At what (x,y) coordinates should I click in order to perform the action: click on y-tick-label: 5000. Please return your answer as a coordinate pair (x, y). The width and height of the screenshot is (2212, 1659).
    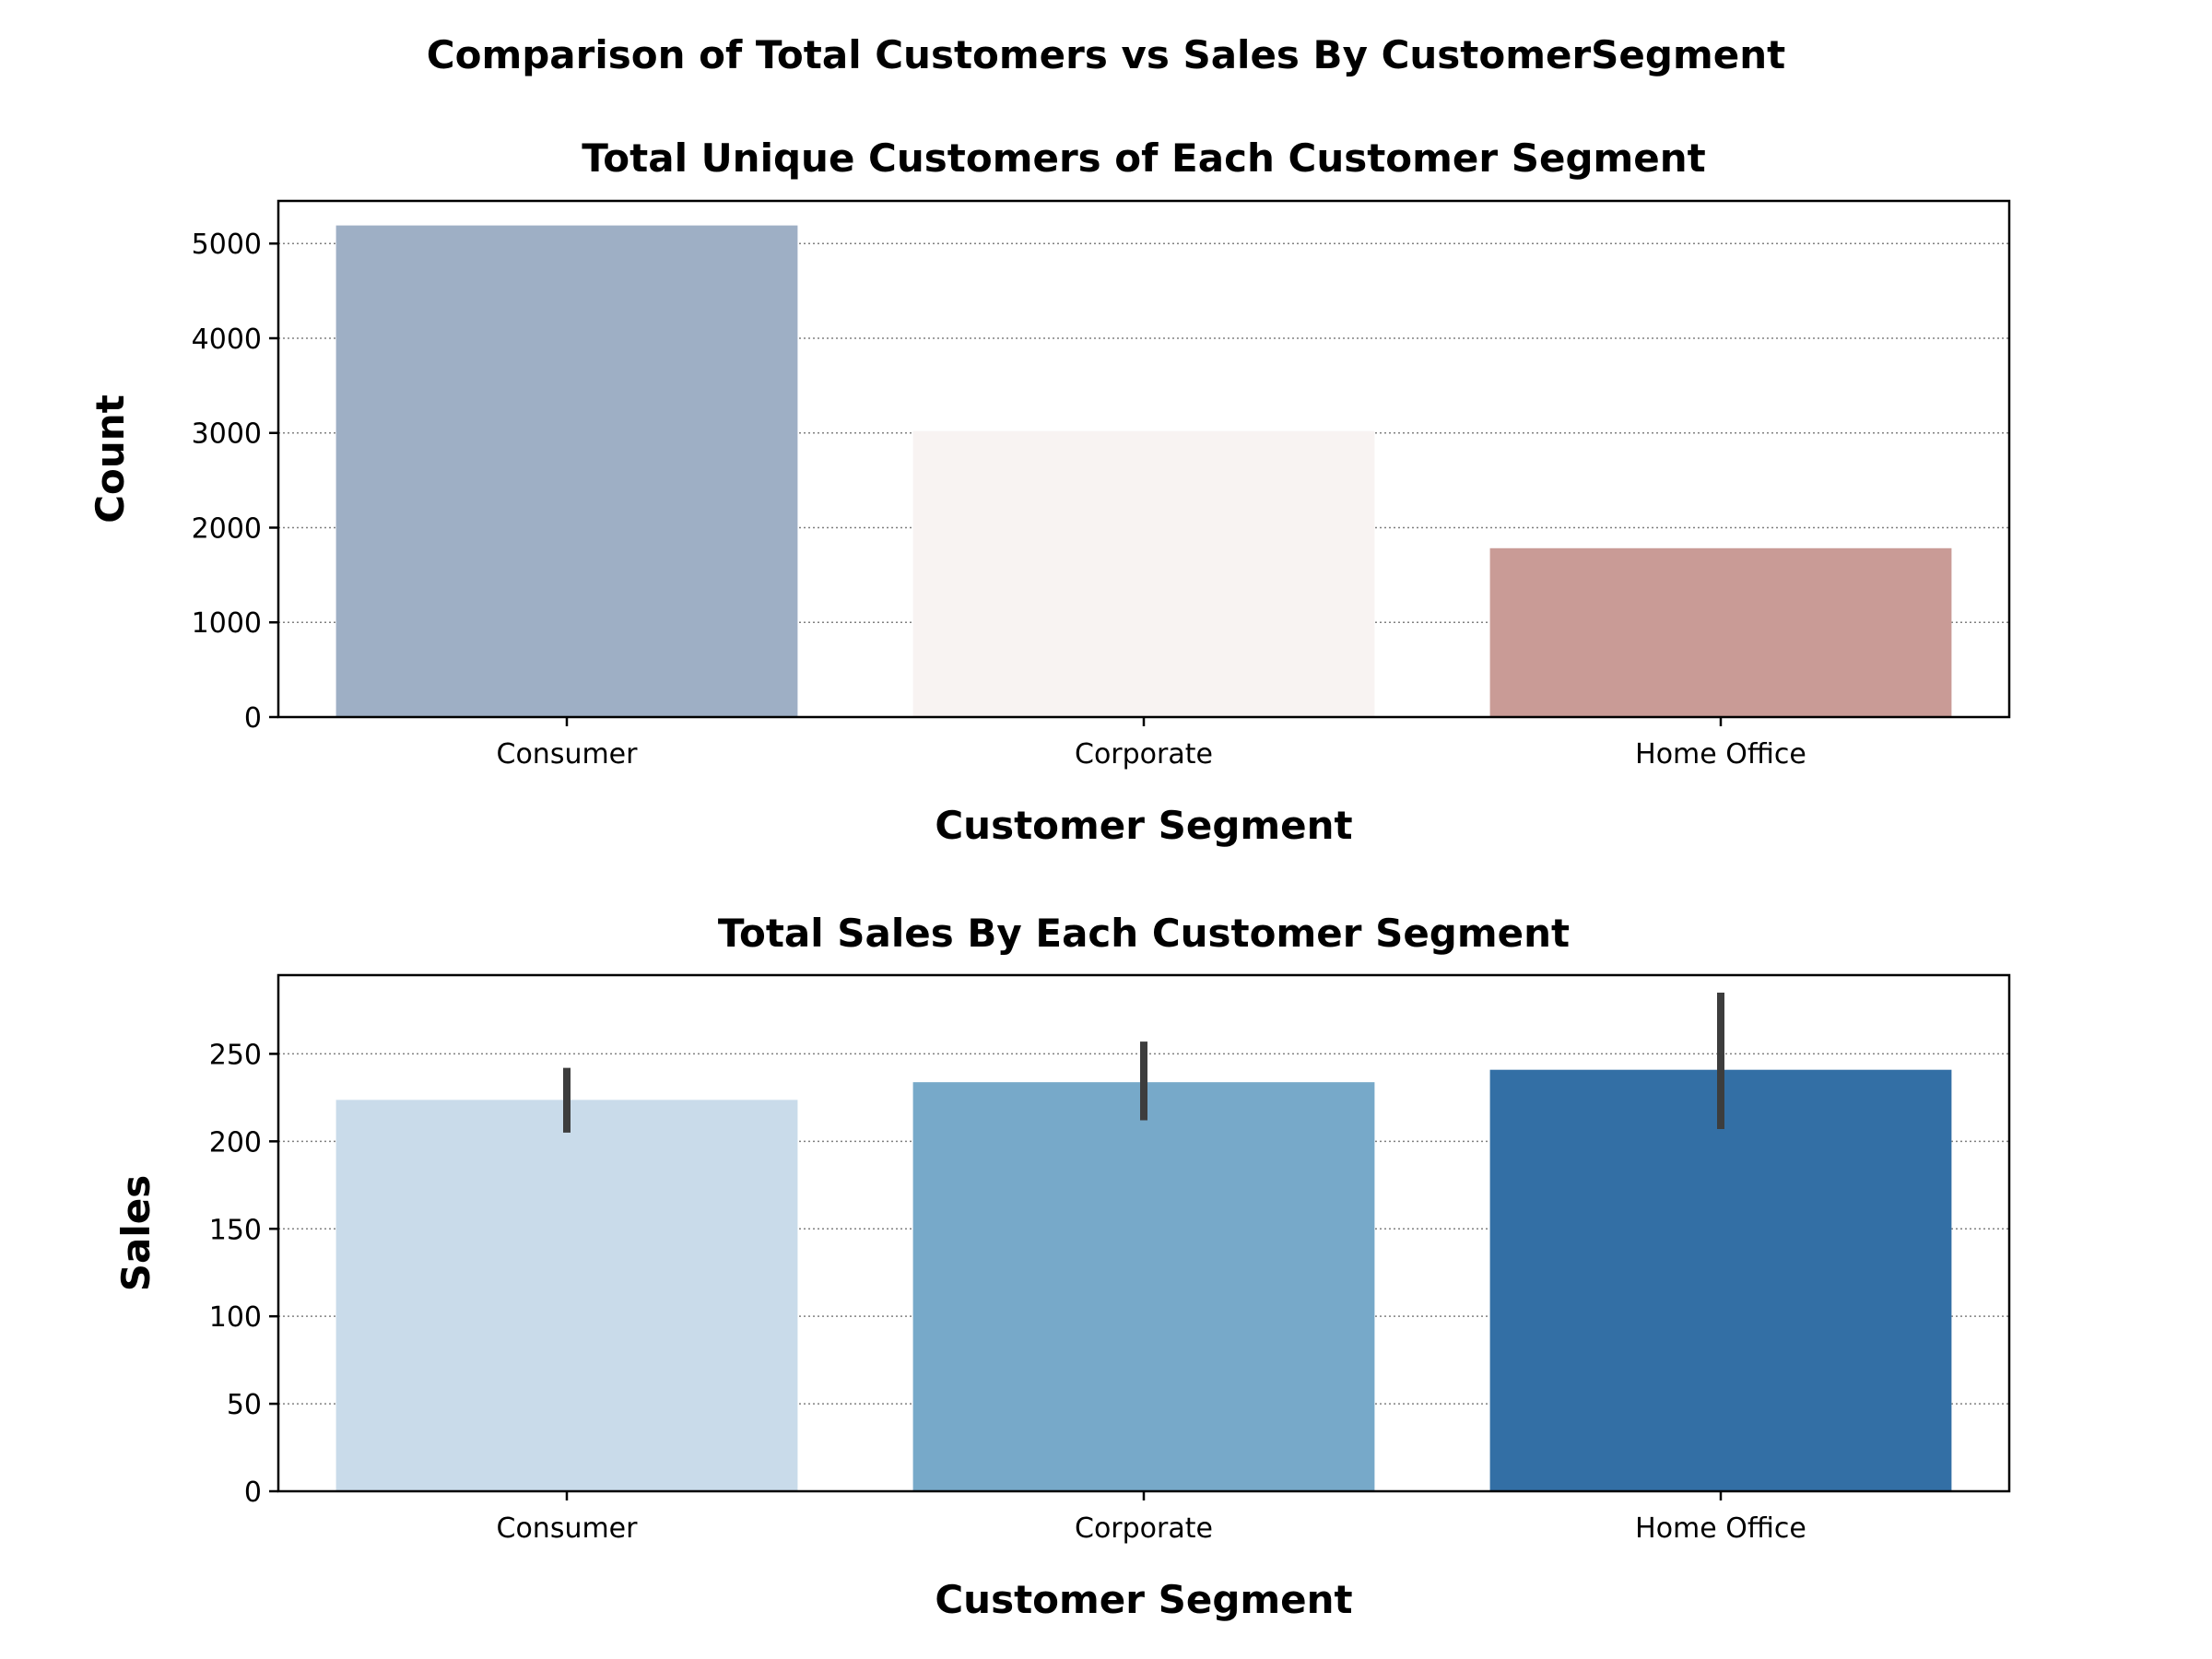
    Looking at the image, I should click on (227, 245).